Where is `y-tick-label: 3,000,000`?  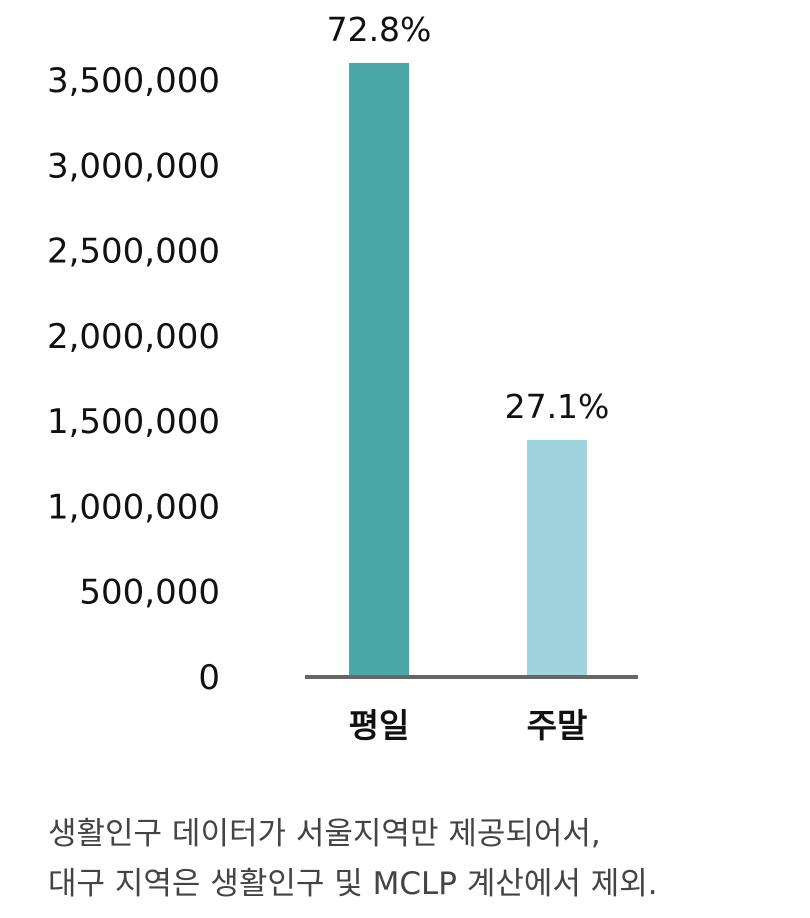
y-tick-label: 3,000,000 is located at coordinates (133, 166).